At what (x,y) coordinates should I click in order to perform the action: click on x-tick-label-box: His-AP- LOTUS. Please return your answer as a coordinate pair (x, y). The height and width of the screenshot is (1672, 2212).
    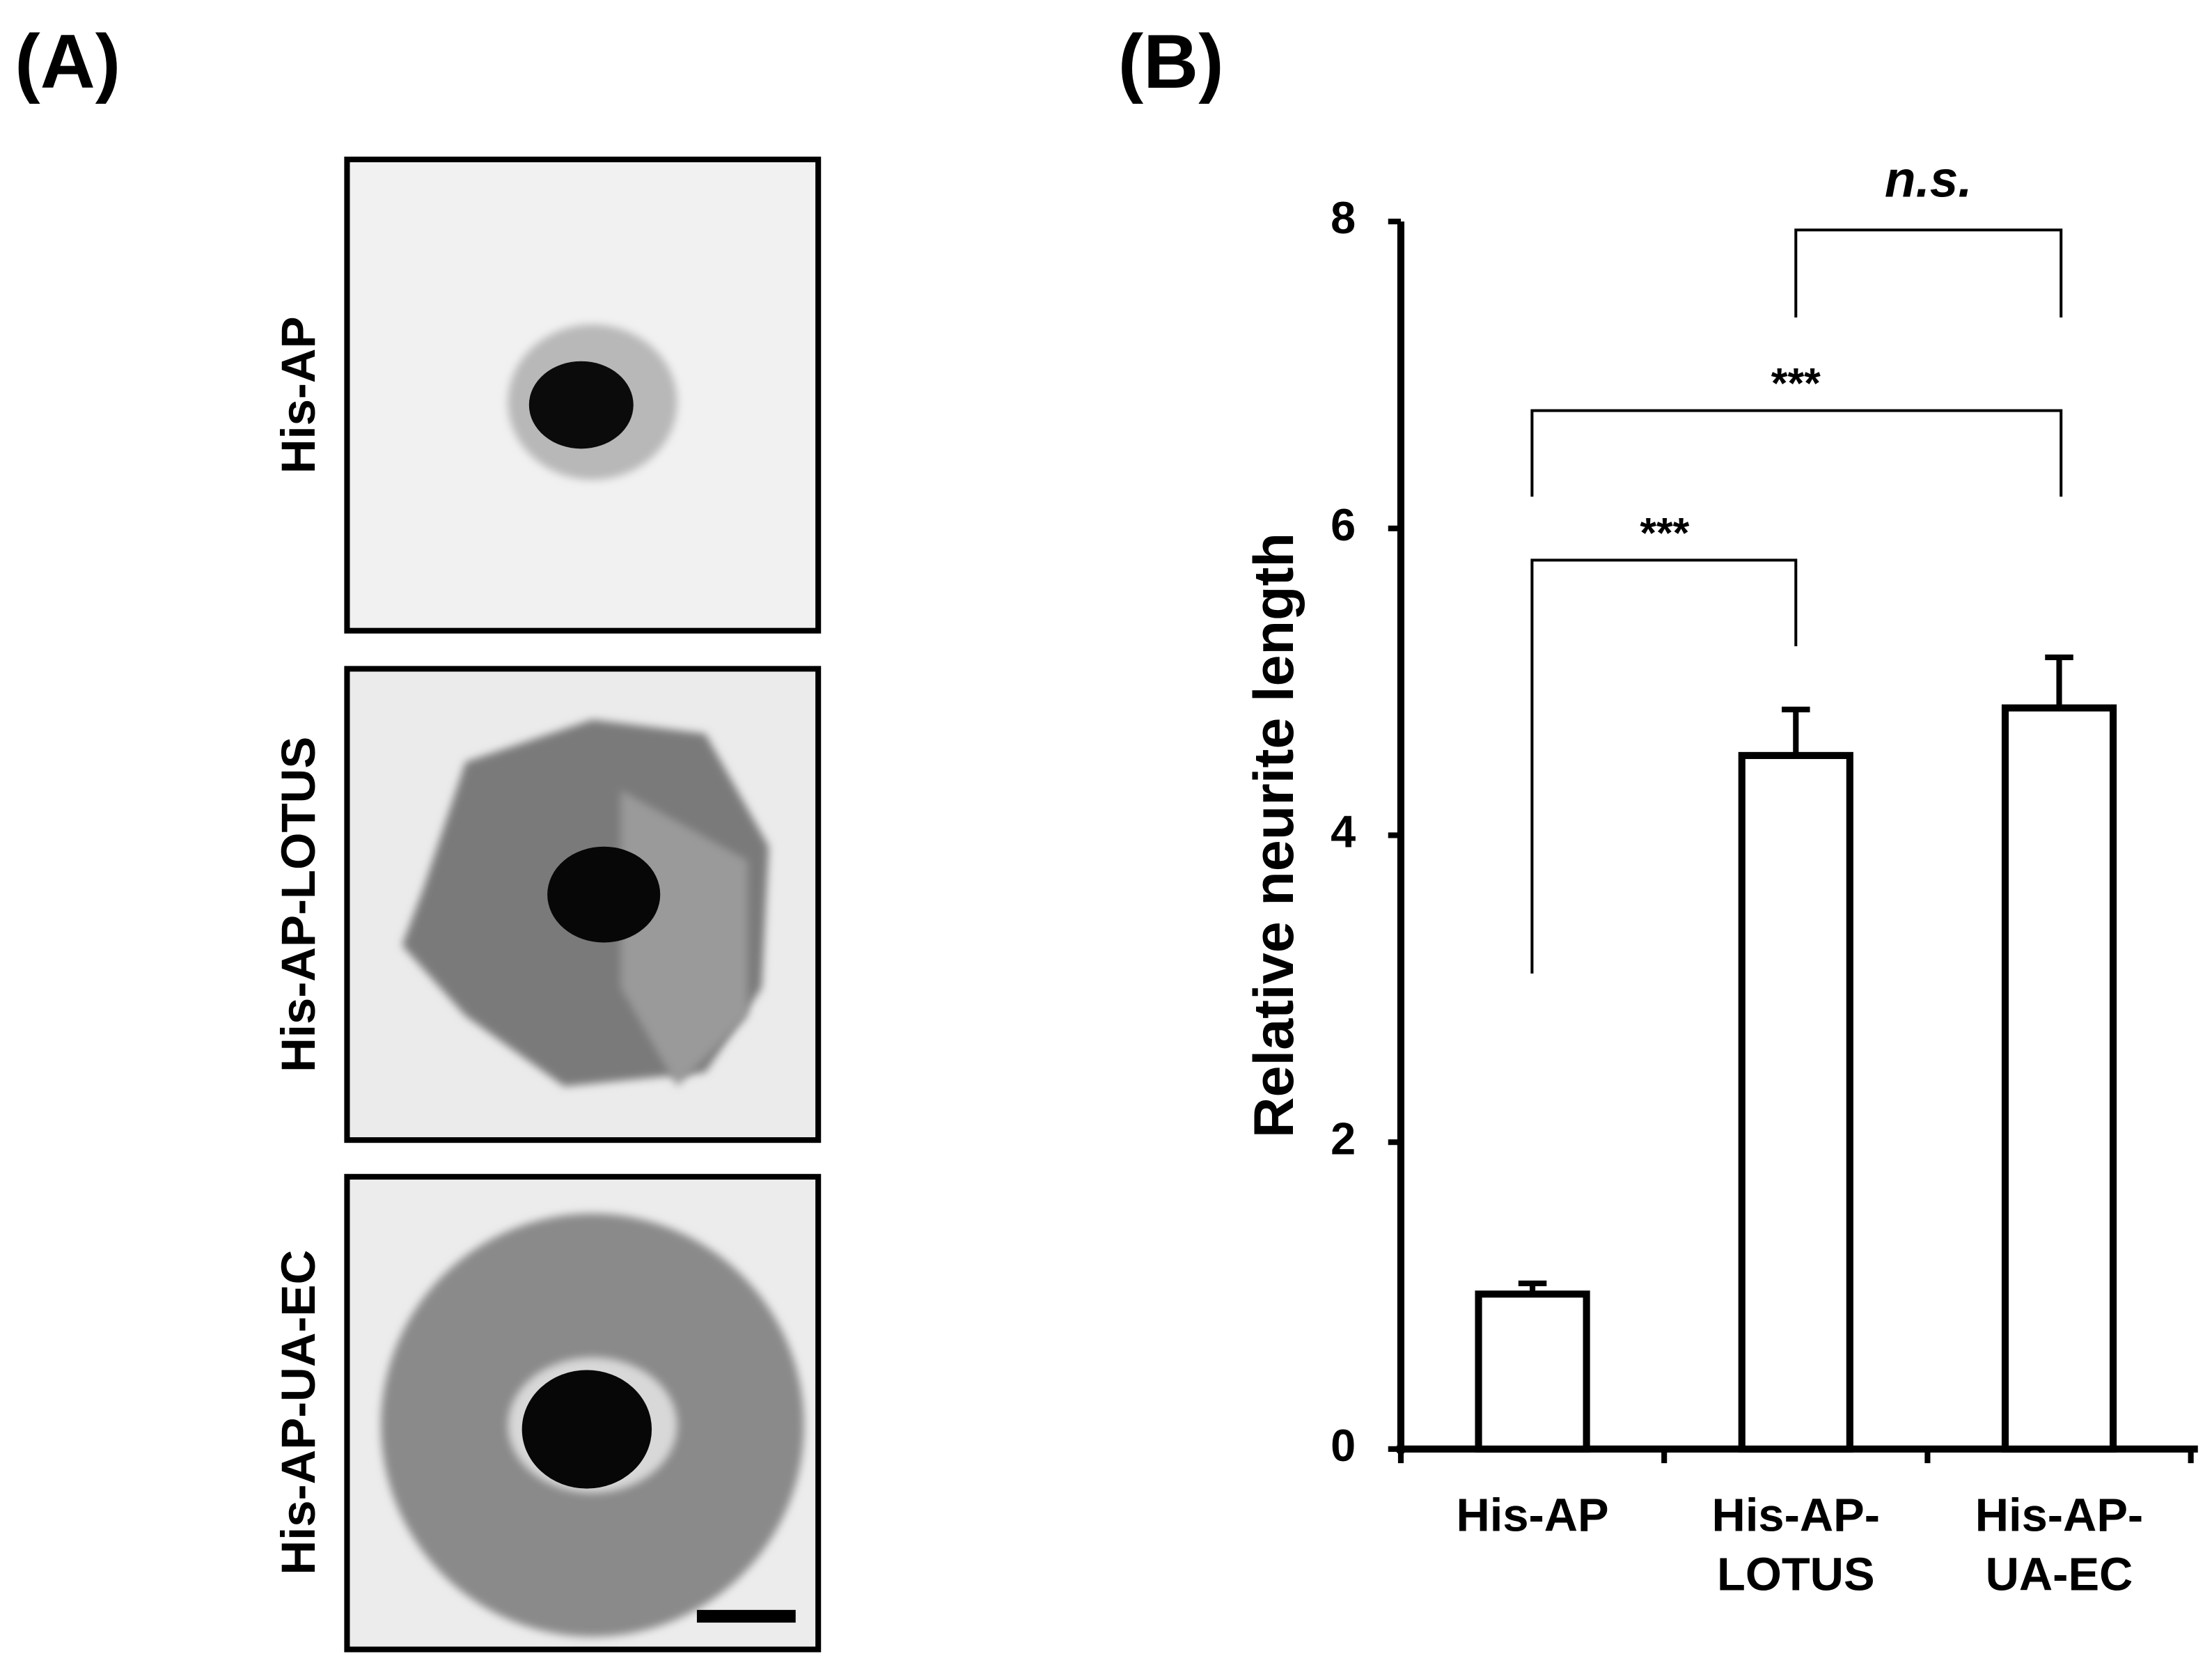
    Looking at the image, I should click on (1796, 1544).